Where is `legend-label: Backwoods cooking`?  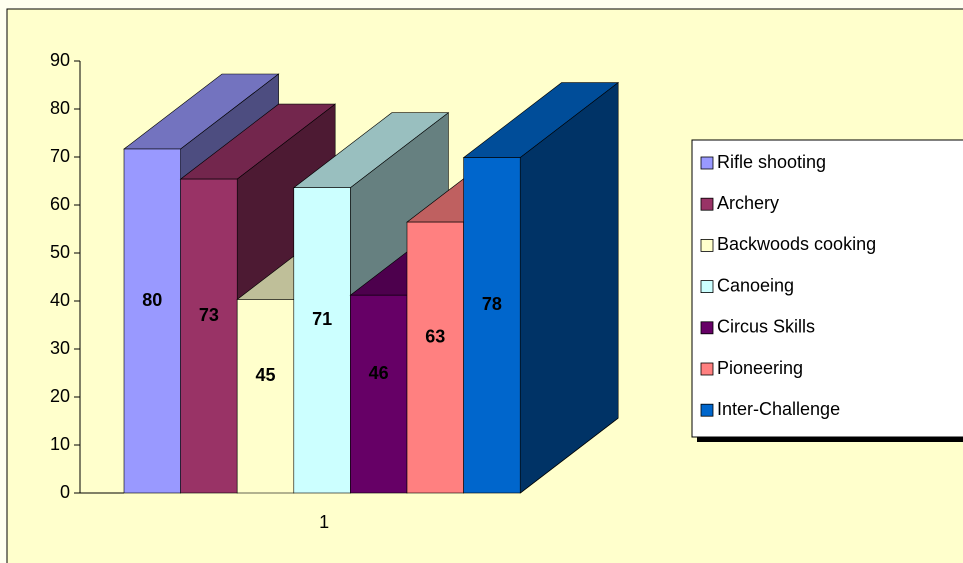 legend-label: Backwoods cooking is located at coordinates (796, 244).